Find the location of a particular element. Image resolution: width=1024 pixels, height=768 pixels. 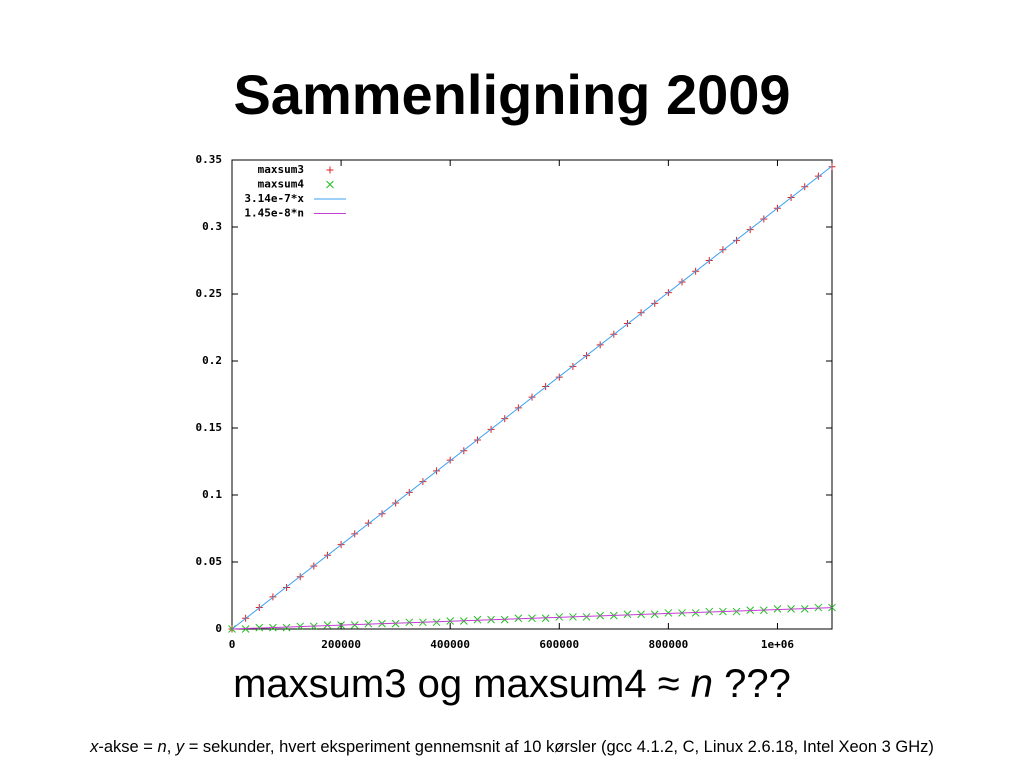

x-tick-label: 400000 is located at coordinates (450, 644).